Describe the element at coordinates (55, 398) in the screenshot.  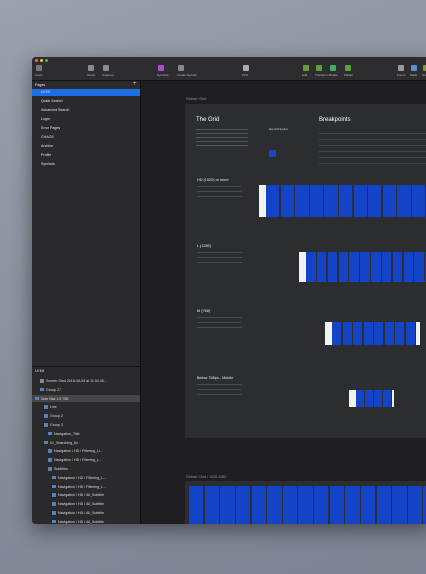
I see `layer-item: Side Nav LG 768` at that location.